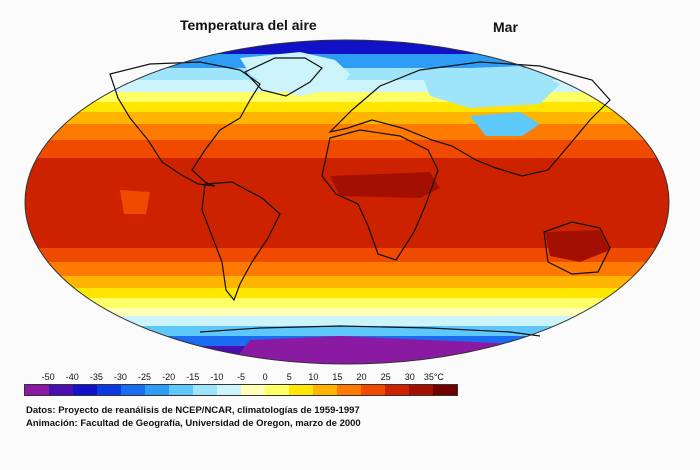 Image resolution: width=700 pixels, height=470 pixels. What do you see at coordinates (313, 377) in the screenshot?
I see `colorbar-tick-label: 10` at bounding box center [313, 377].